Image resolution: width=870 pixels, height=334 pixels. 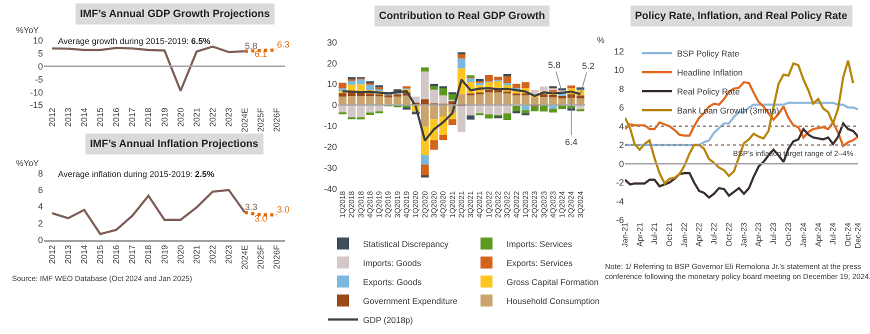 What do you see at coordinates (38, 79) in the screenshot?
I see `y-tick-label: -5` at bounding box center [38, 79].